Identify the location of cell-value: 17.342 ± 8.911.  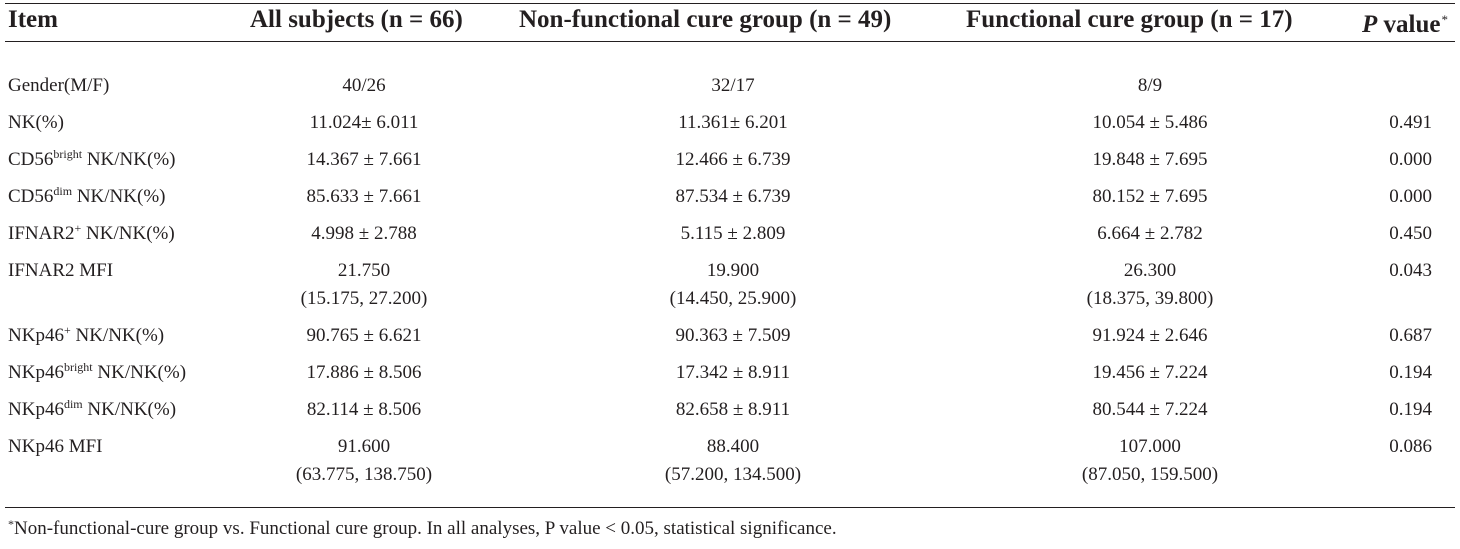
(733, 372).